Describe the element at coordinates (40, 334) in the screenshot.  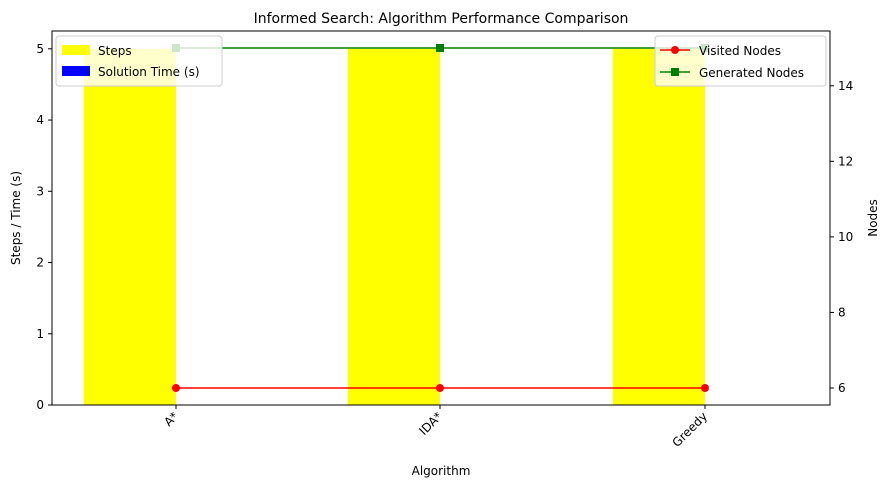
I see `y-tick-label-1: 1` at that location.